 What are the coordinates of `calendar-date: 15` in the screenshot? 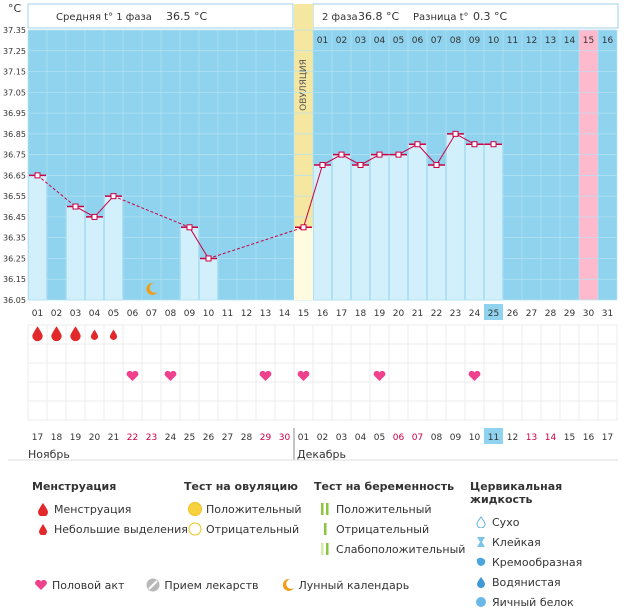 It's located at (569, 438).